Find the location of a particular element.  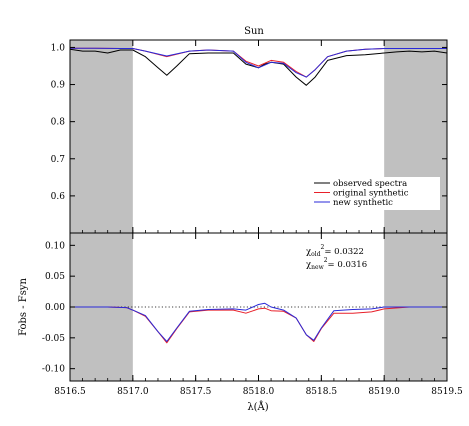

top-new-synthetic-line is located at coordinates (258, 62).